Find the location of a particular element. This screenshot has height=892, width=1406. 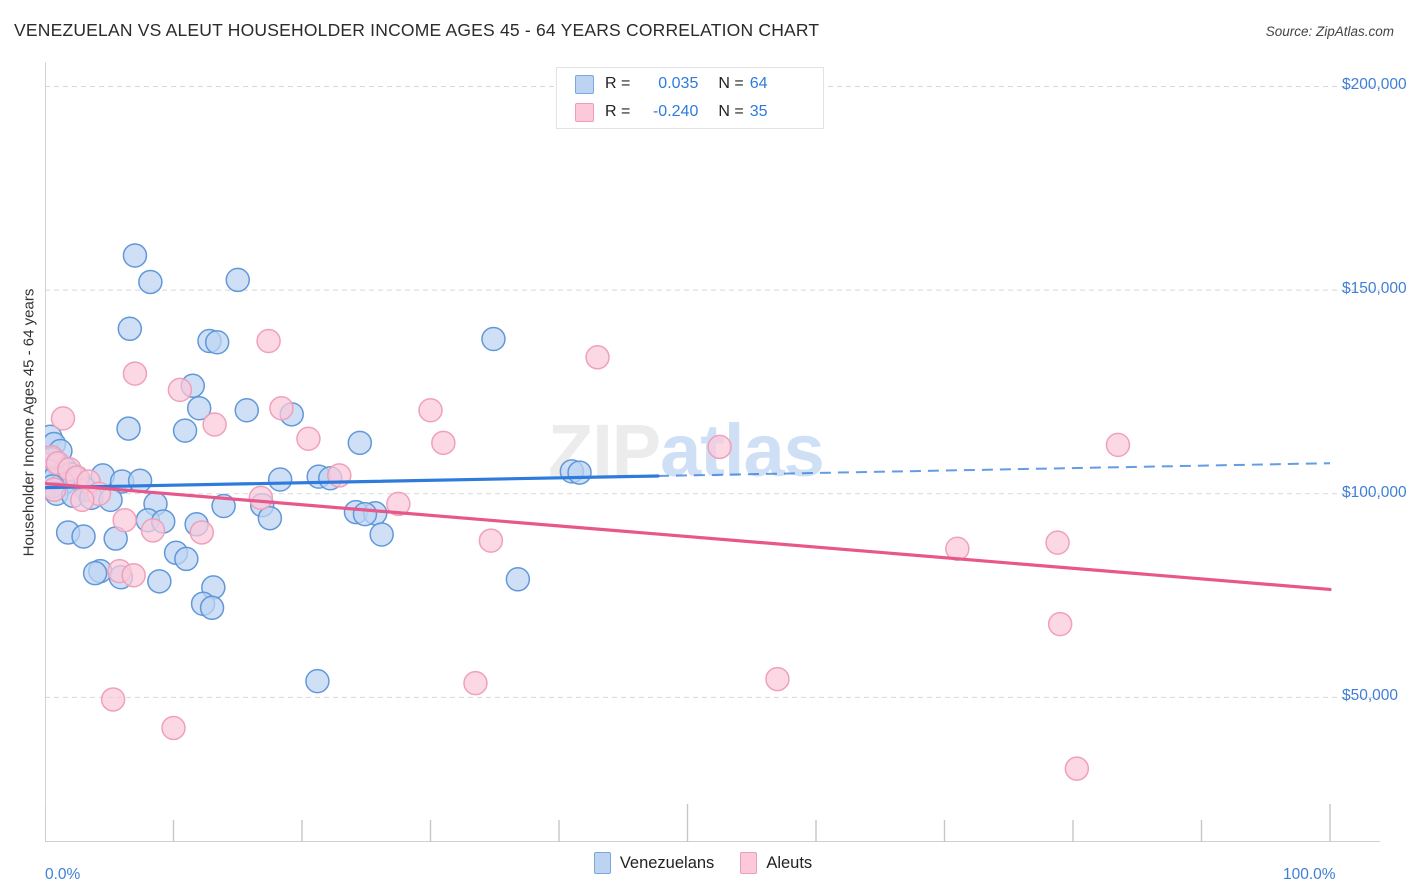

y-axis-tick-label: $200,000 is located at coordinates (1374, 85).